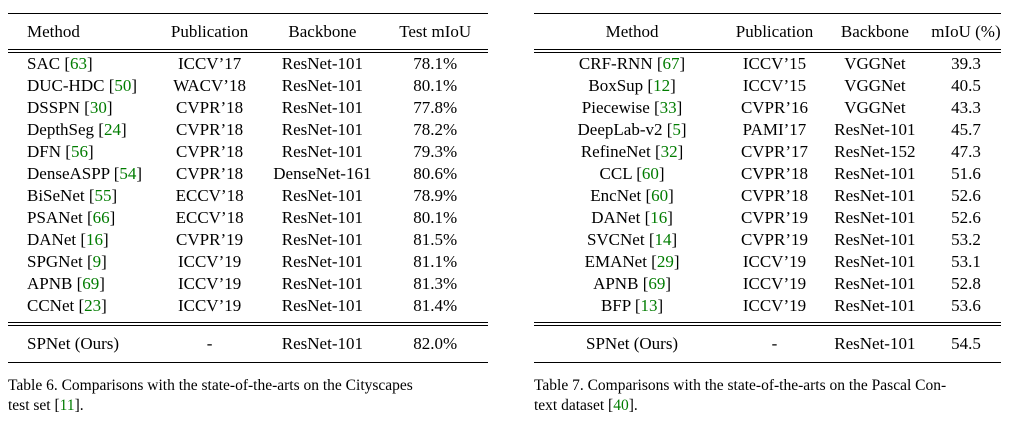 The width and height of the screenshot is (1010, 427). What do you see at coordinates (79, 151) in the screenshot?
I see `citation-link: 56` at bounding box center [79, 151].